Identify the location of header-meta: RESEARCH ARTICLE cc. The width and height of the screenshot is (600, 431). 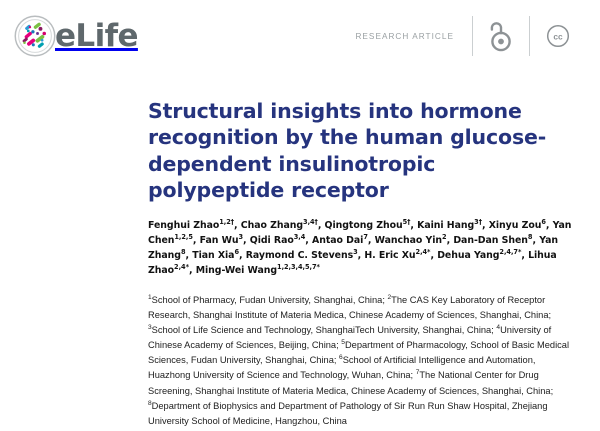
(470, 36).